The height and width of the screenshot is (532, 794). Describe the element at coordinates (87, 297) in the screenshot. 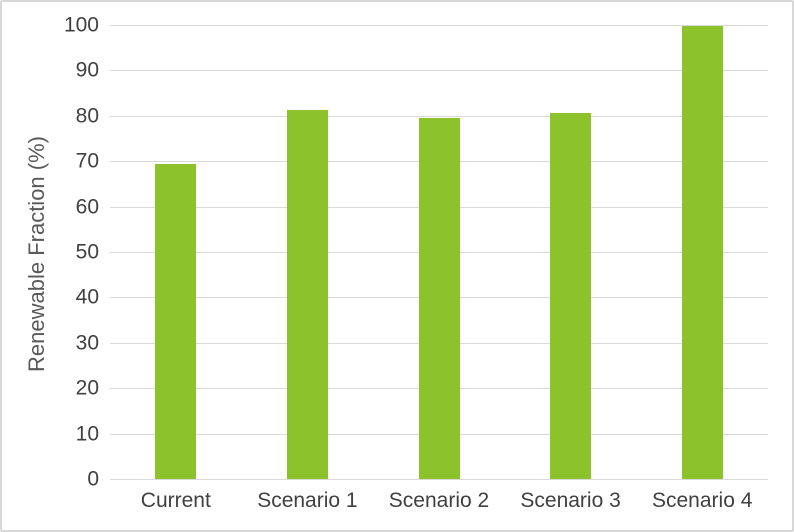

I see `y-tick-label: 40` at that location.